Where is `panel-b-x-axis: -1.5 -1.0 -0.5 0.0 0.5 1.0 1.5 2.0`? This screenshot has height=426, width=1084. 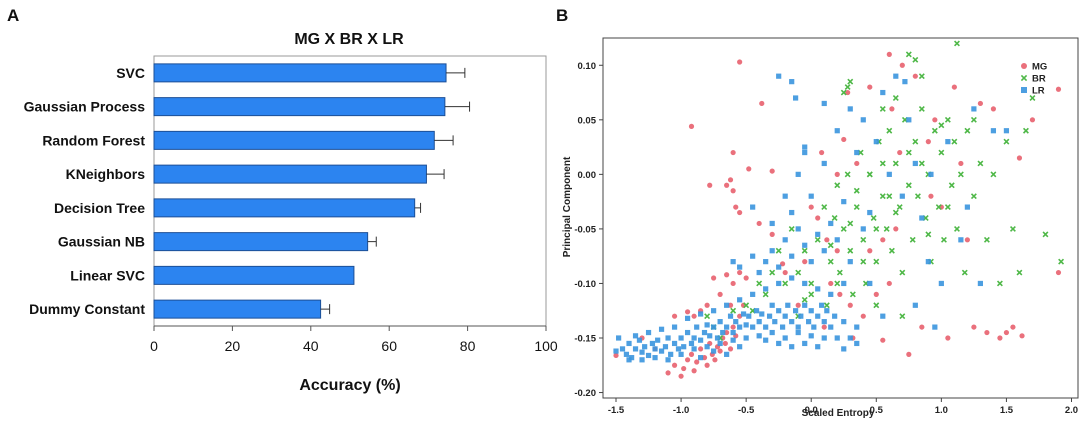 panel-b-x-axis: -1.5 -1.0 -0.5 0.0 0.5 1.0 1.5 2.0 is located at coordinates (843, 407).